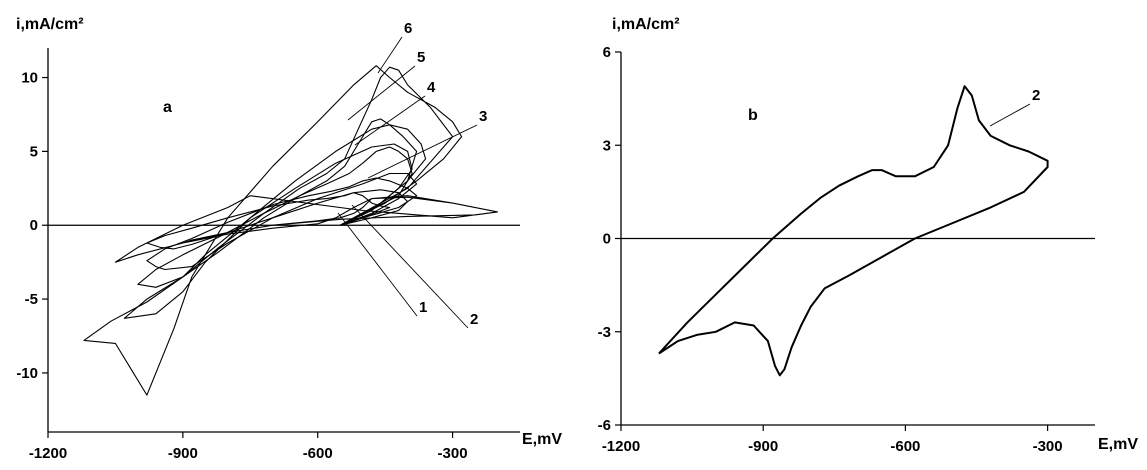 The height and width of the screenshot is (470, 1147). What do you see at coordinates (34, 151) in the screenshot?
I see `y-tick-label: 5` at bounding box center [34, 151].